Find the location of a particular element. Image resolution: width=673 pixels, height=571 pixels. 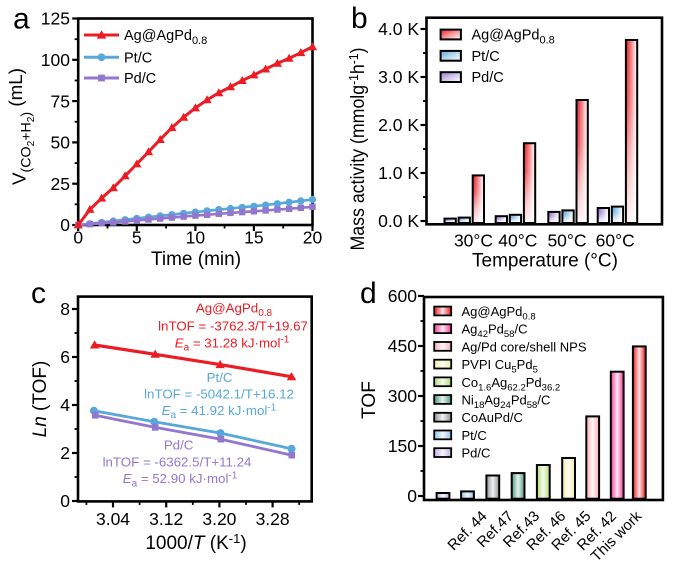

svg-text: 10 is located at coordinates (196, 238).